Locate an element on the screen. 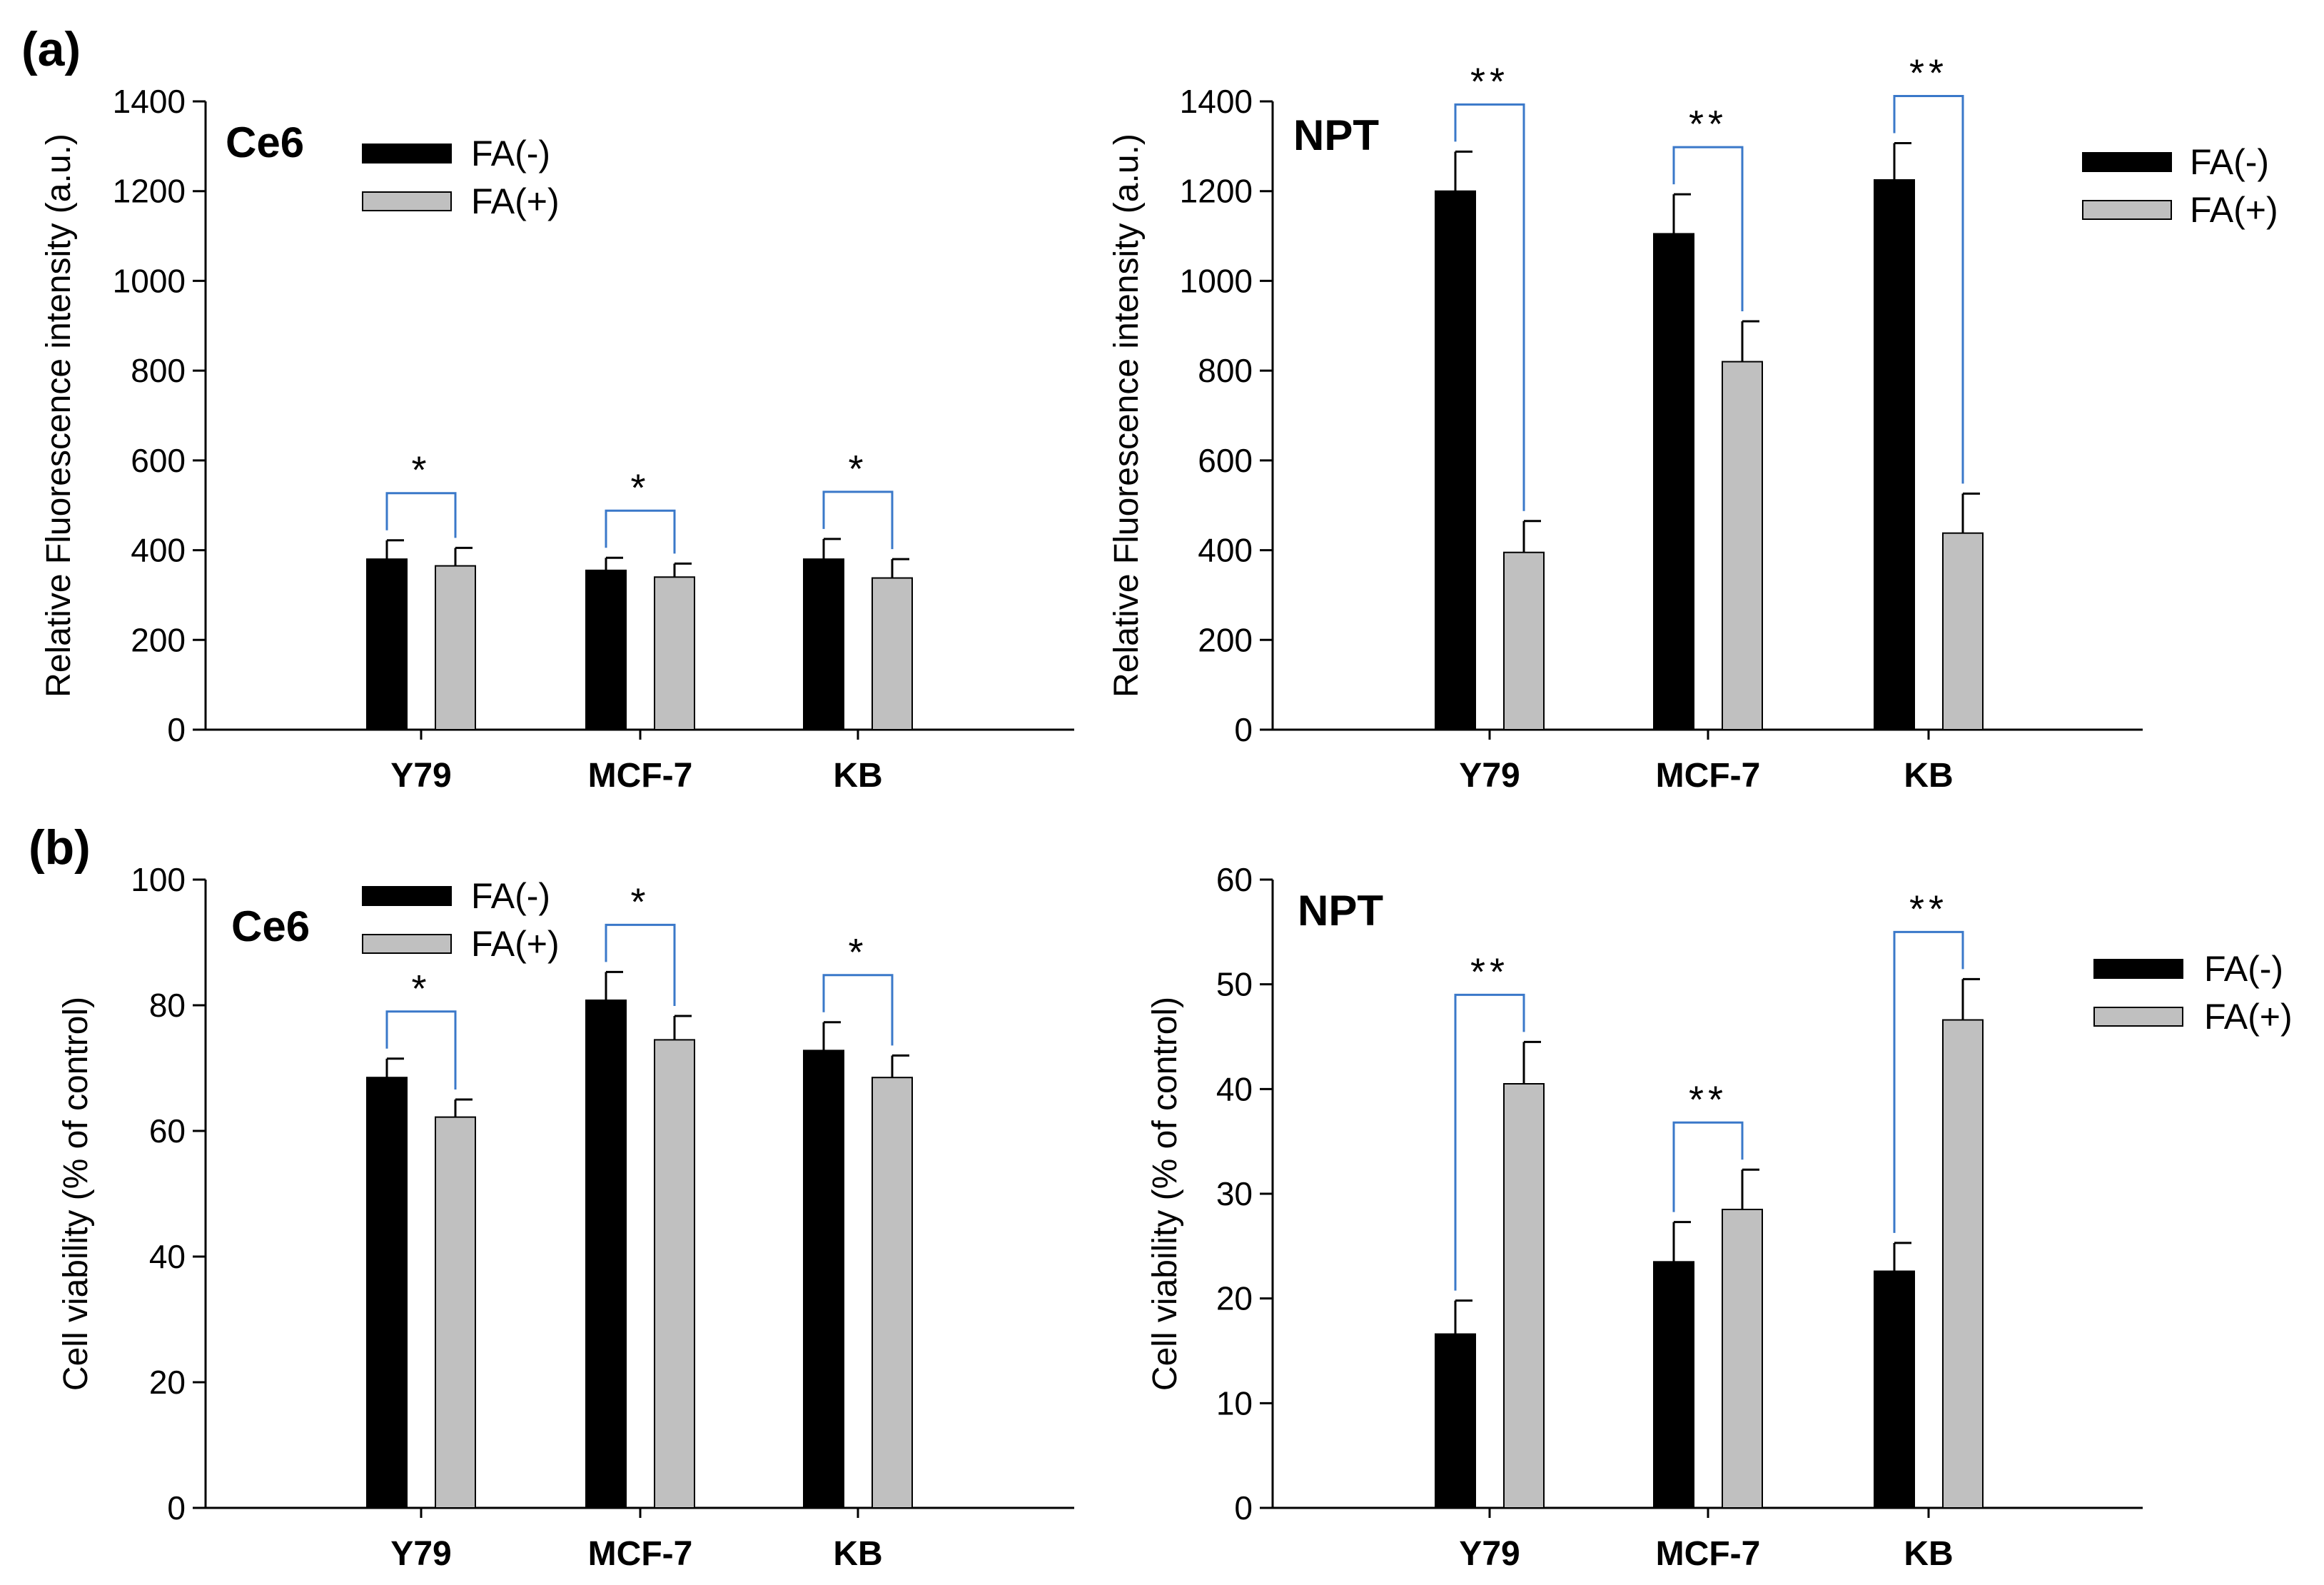  y-tick-label: 50 is located at coordinates (1235, 984).